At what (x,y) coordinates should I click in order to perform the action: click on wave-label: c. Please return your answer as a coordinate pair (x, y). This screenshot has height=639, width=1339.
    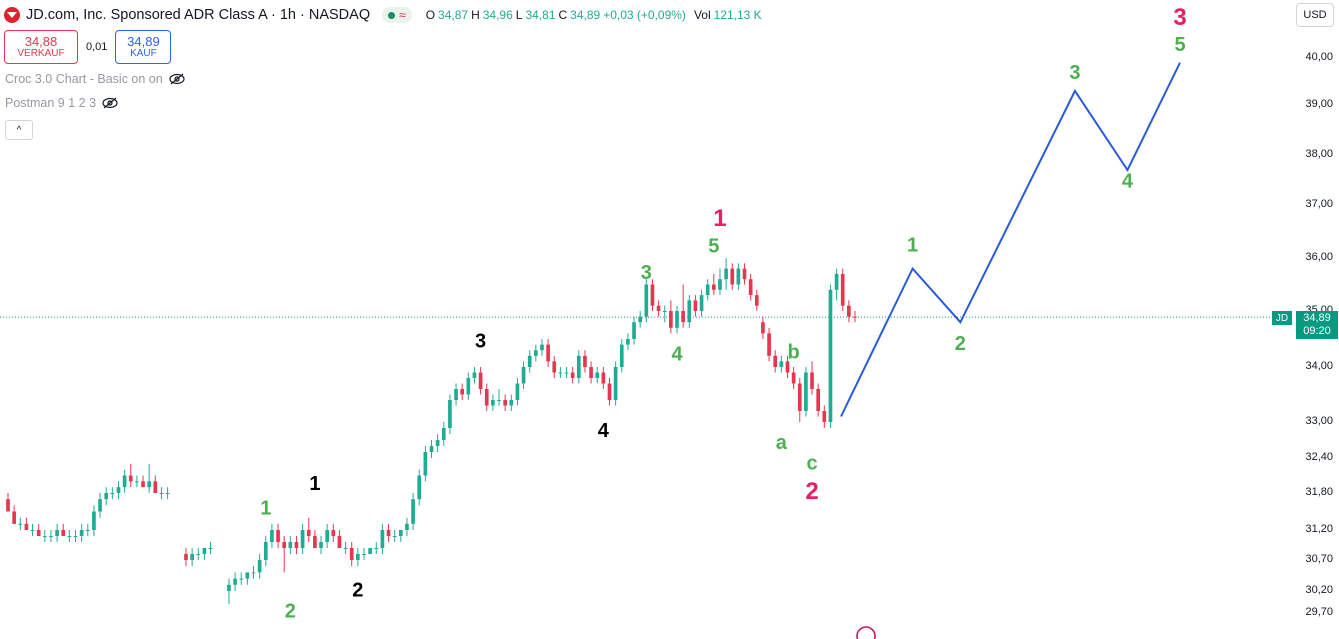
    Looking at the image, I should click on (811, 464).